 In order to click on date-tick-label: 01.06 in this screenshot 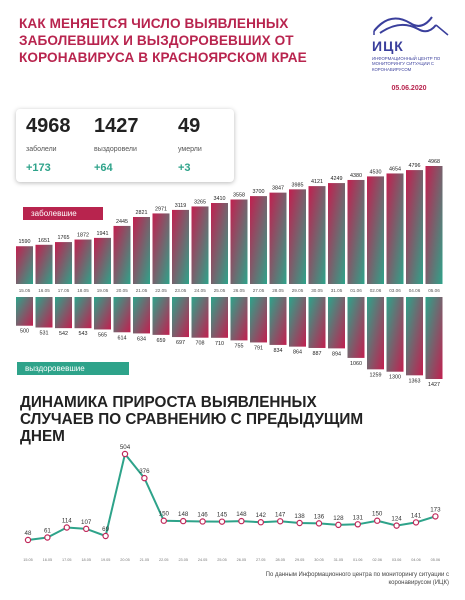, I will do `click(356, 290)`.